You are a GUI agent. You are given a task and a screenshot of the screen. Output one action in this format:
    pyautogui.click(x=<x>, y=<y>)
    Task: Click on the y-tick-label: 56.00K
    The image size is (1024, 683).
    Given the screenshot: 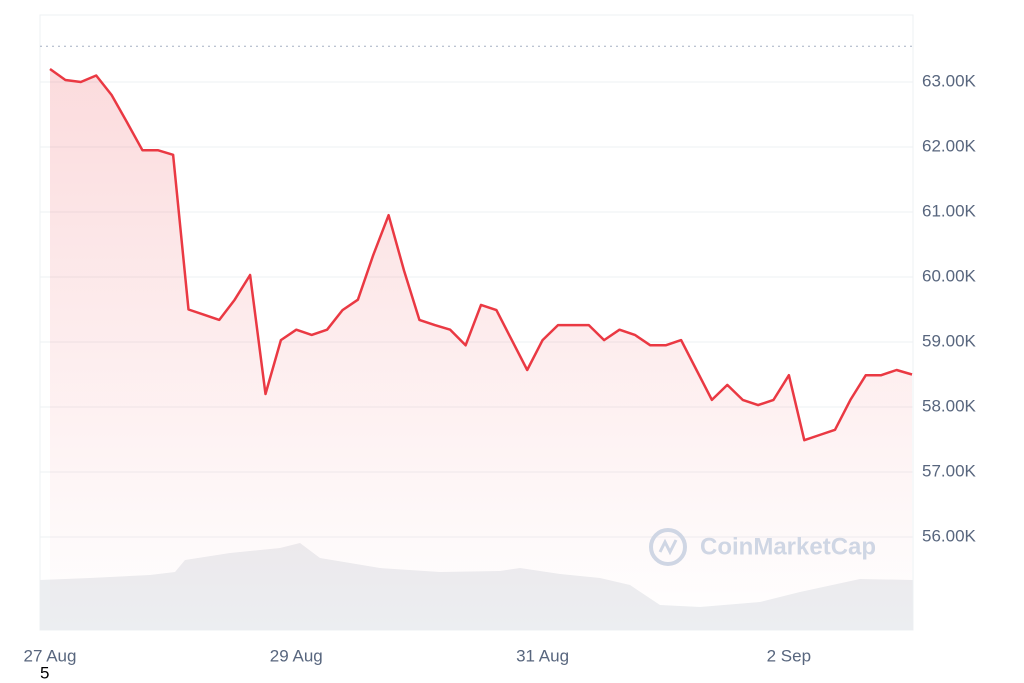 What is the action you would take?
    pyautogui.click(x=949, y=536)
    